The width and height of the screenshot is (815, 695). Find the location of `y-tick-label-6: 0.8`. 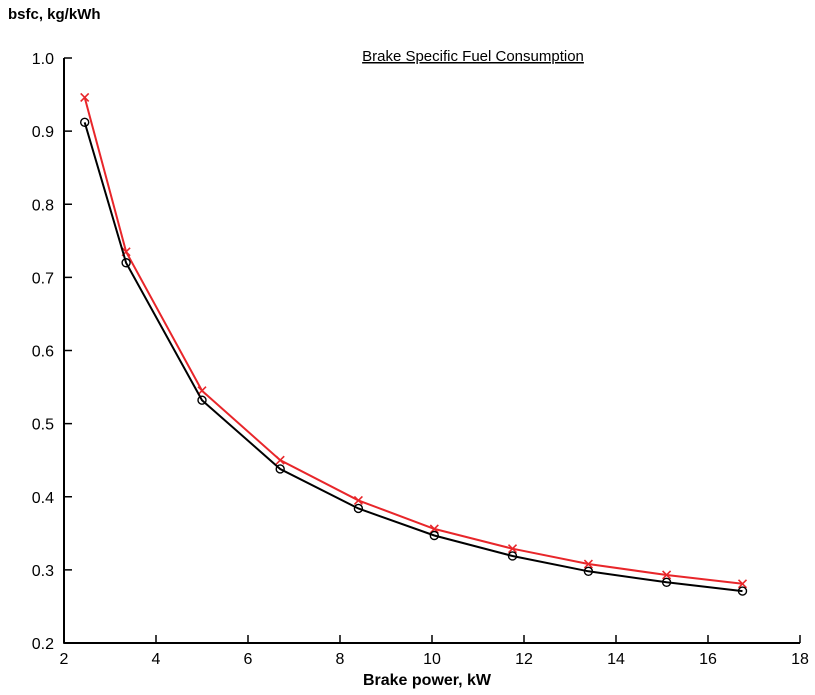

y-tick-label-6: 0.8 is located at coordinates (43, 205).